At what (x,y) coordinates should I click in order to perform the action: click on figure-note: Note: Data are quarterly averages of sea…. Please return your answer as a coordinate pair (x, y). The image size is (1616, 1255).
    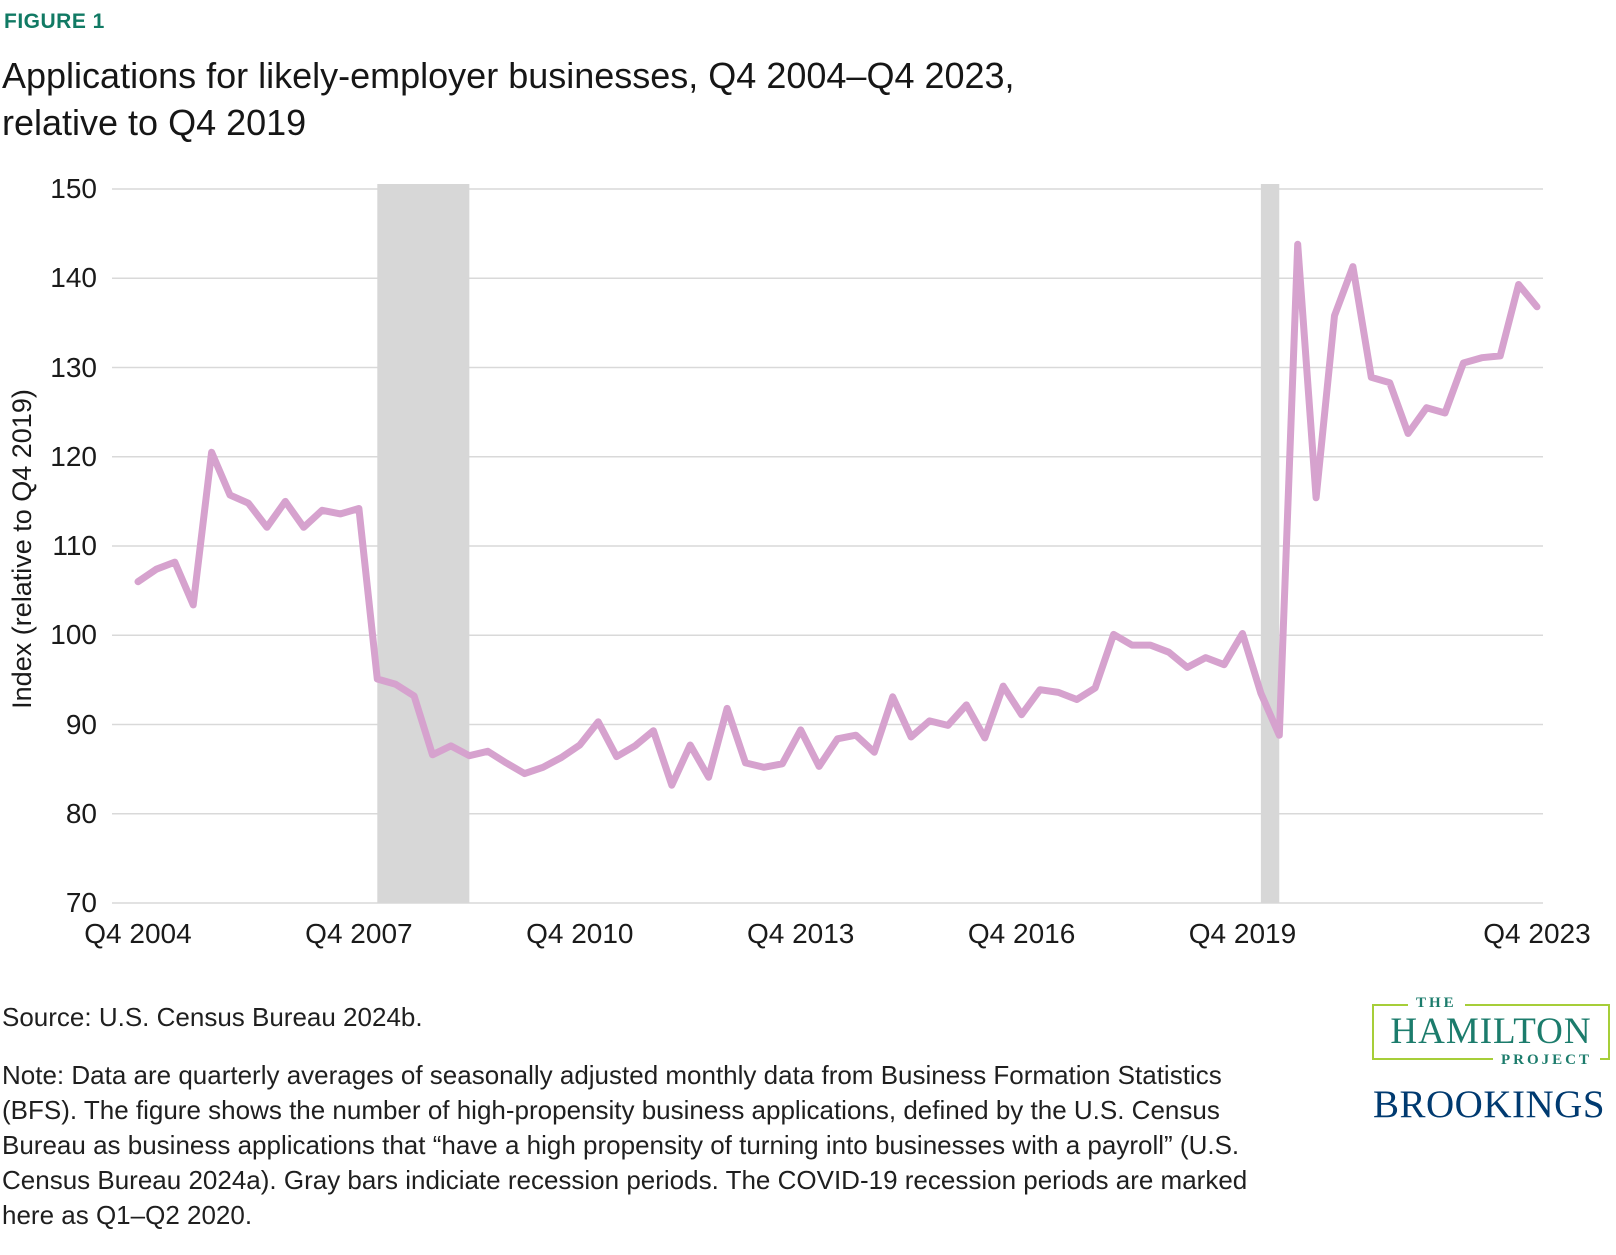
    Looking at the image, I should click on (625, 1145).